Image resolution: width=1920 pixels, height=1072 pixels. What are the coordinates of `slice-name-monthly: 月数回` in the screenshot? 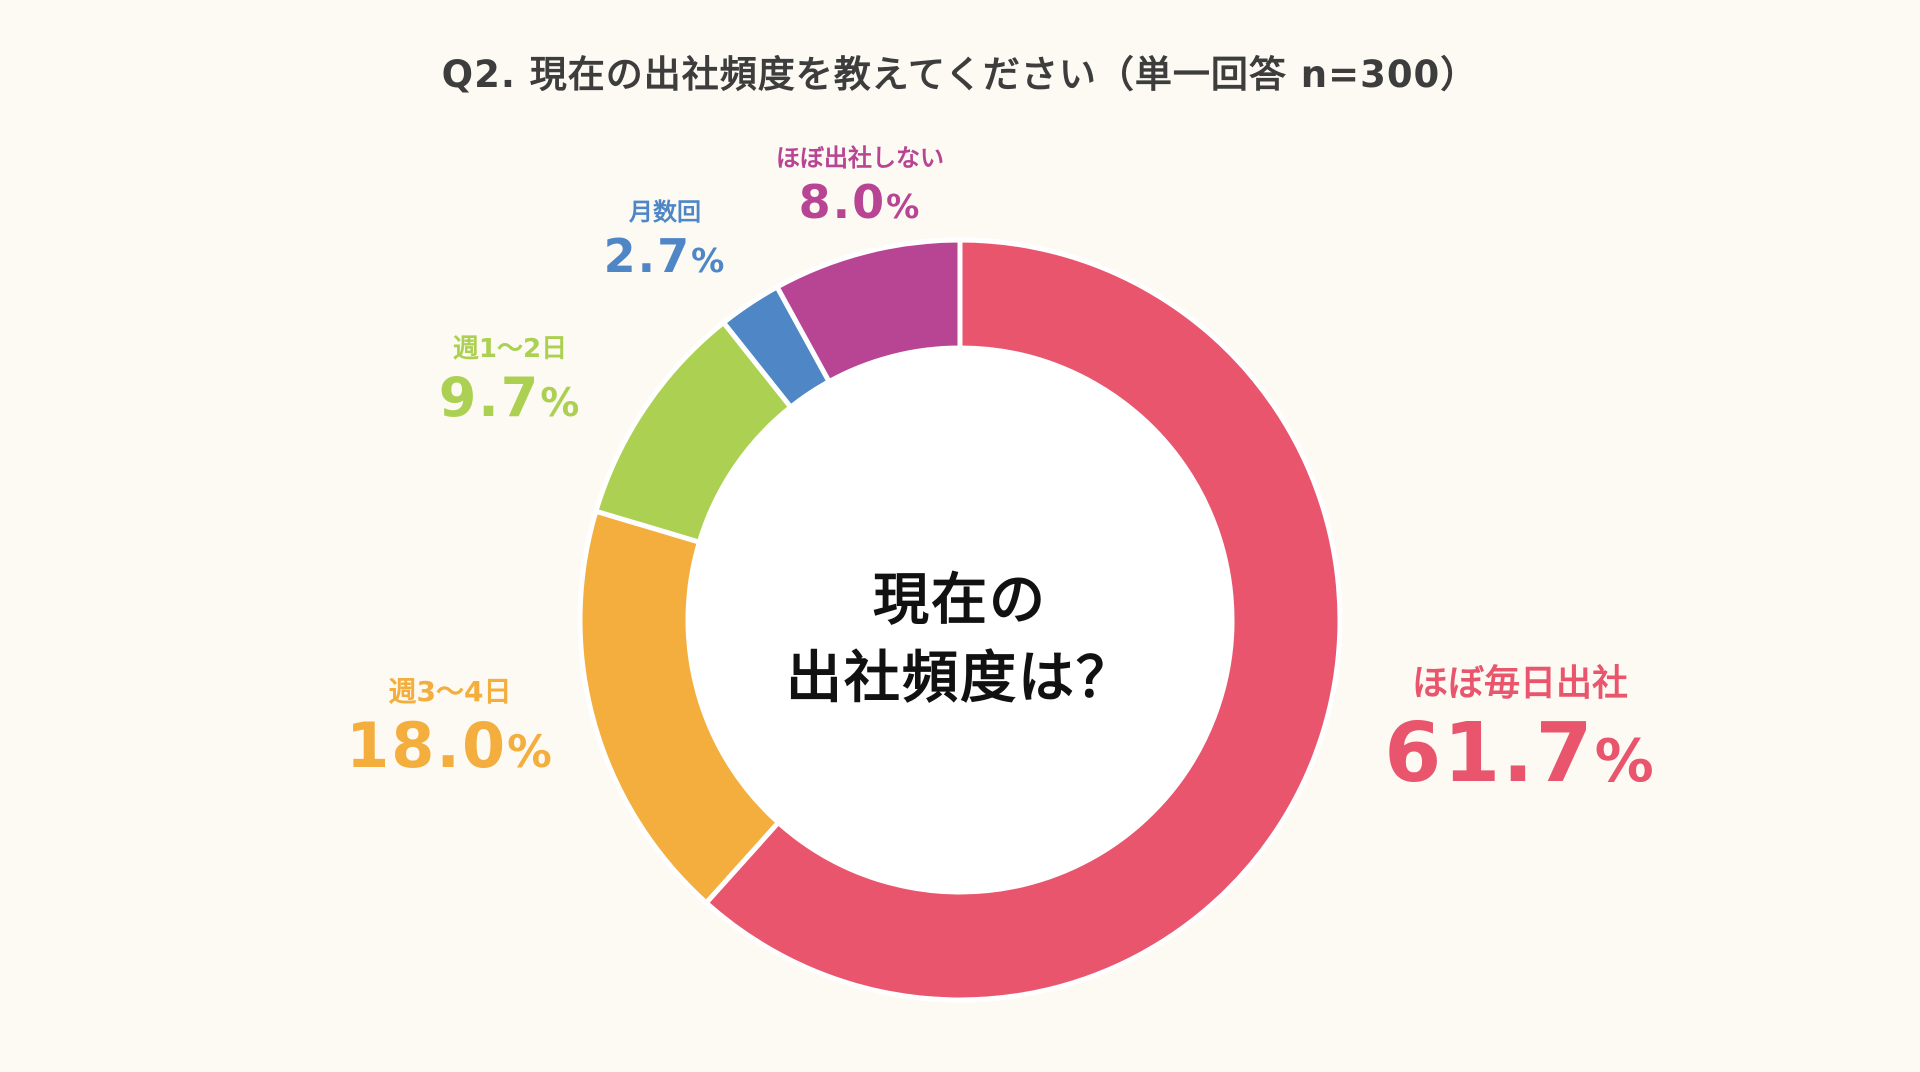 It's located at (665, 212).